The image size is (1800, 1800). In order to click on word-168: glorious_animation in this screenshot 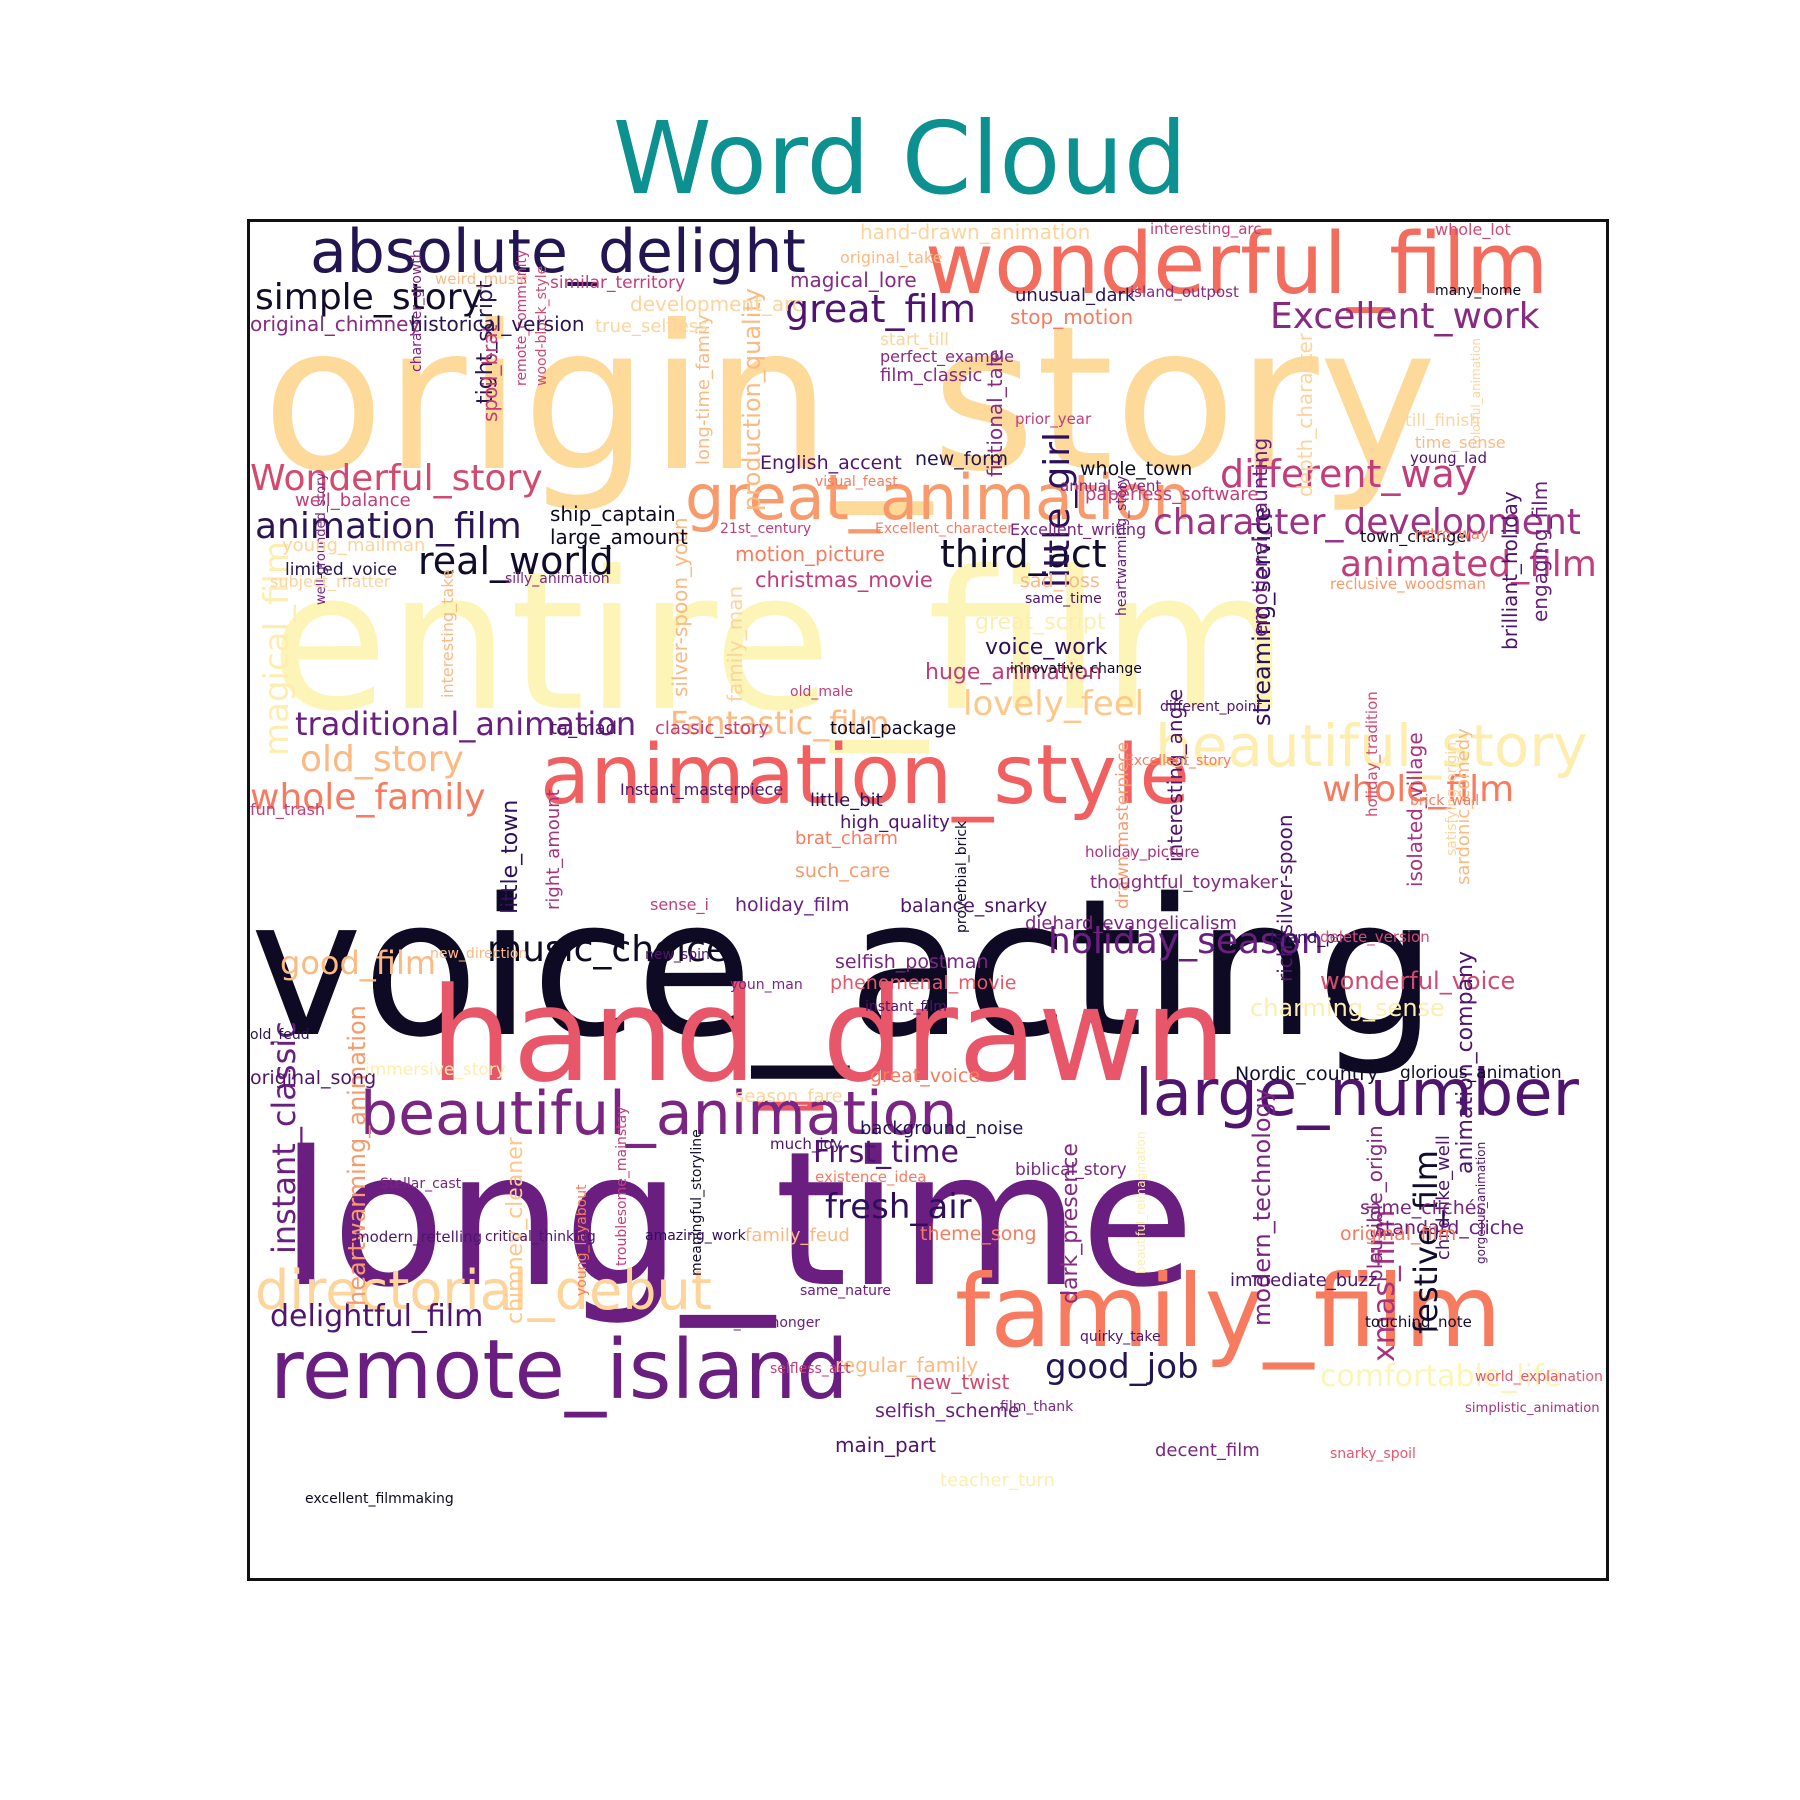, I will do `click(1481, 1073)`.